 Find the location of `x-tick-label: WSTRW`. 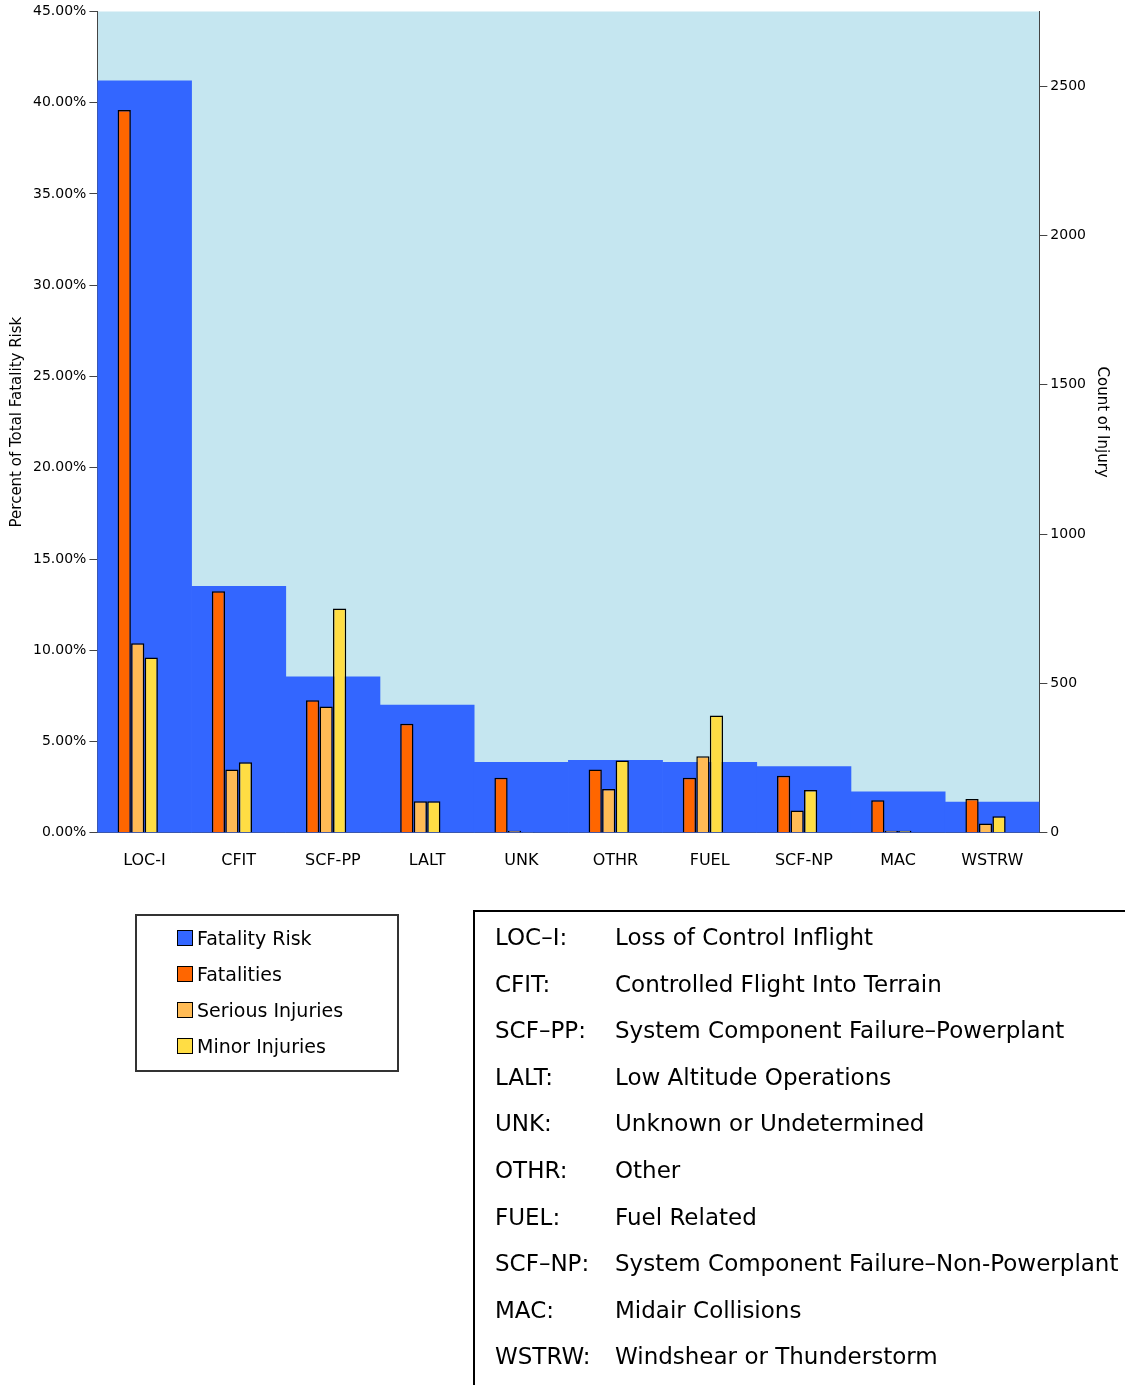

x-tick-label: WSTRW is located at coordinates (992, 859).